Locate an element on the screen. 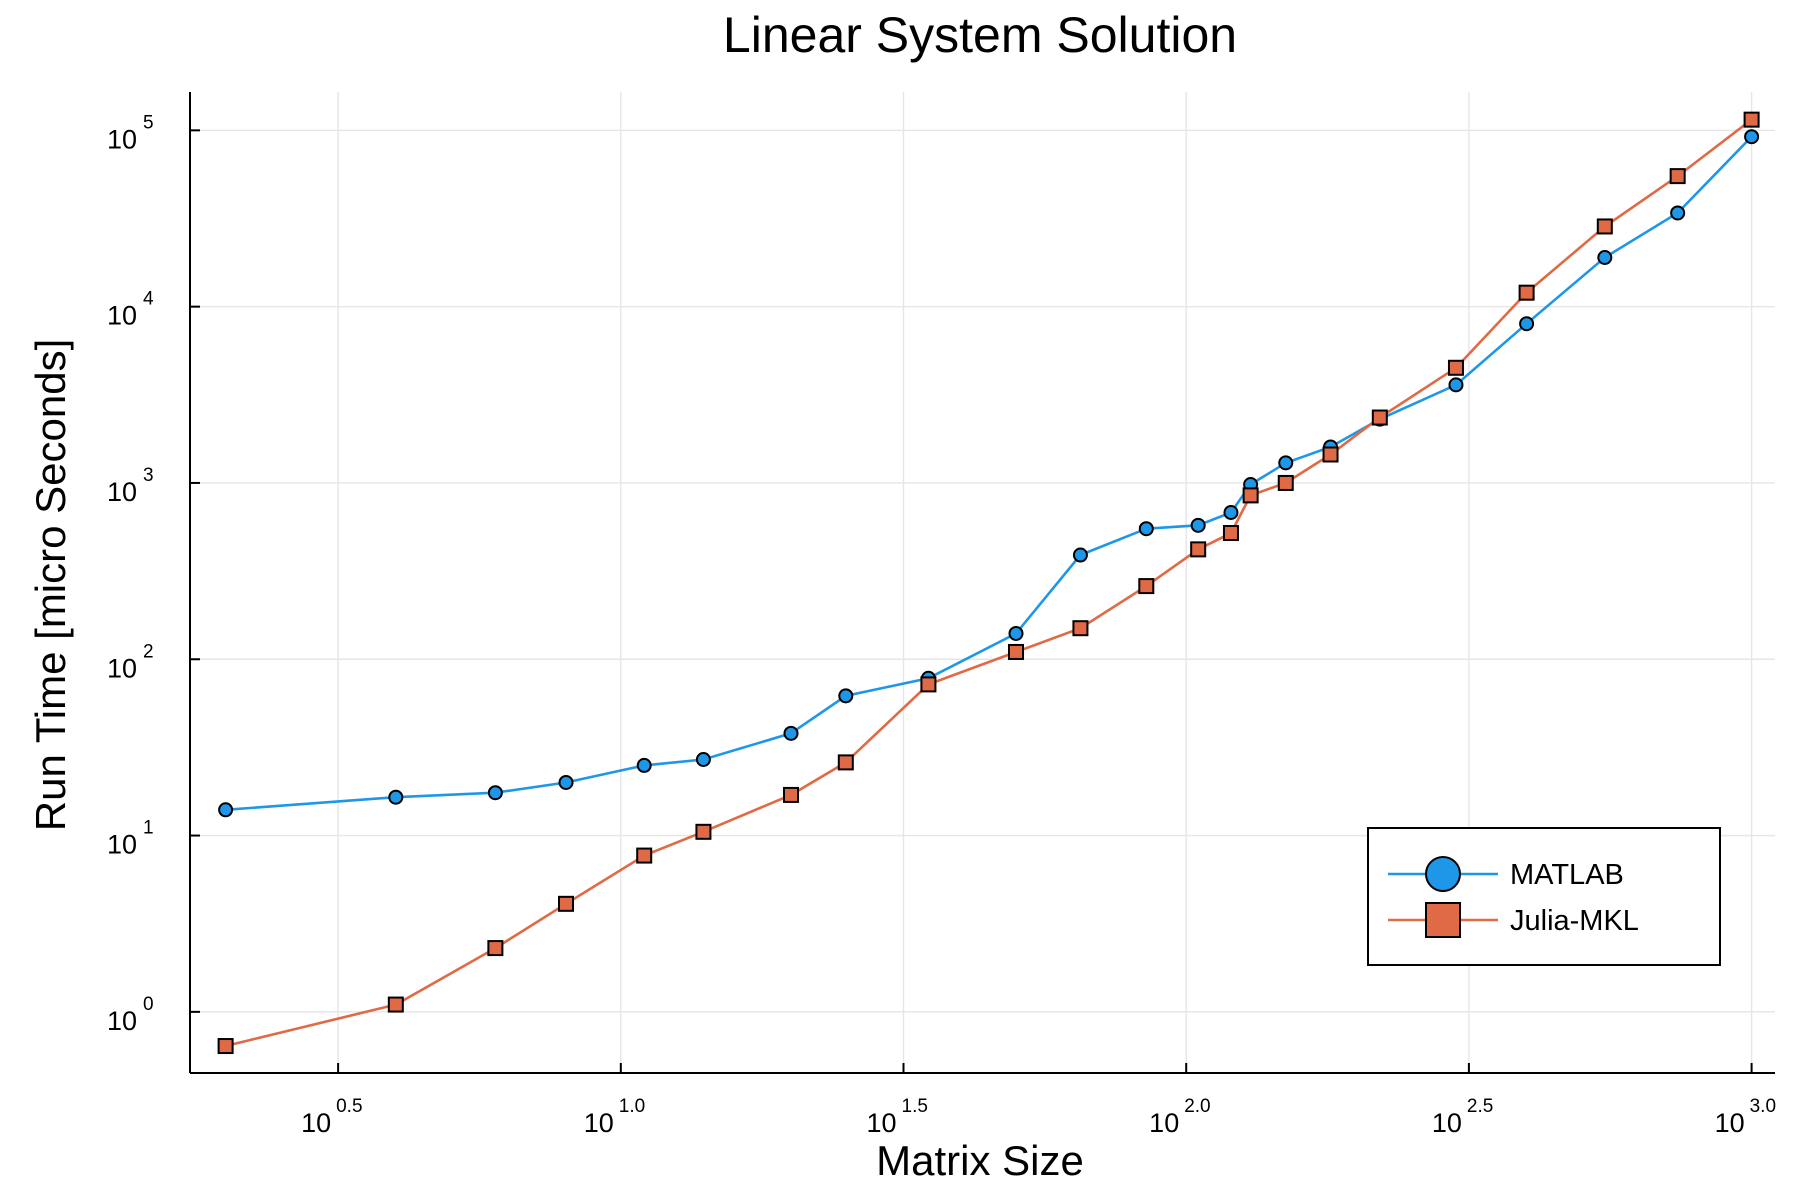 The width and height of the screenshot is (1800, 1200). x-tick-exponent: 2.5 is located at coordinates (1480, 1106).